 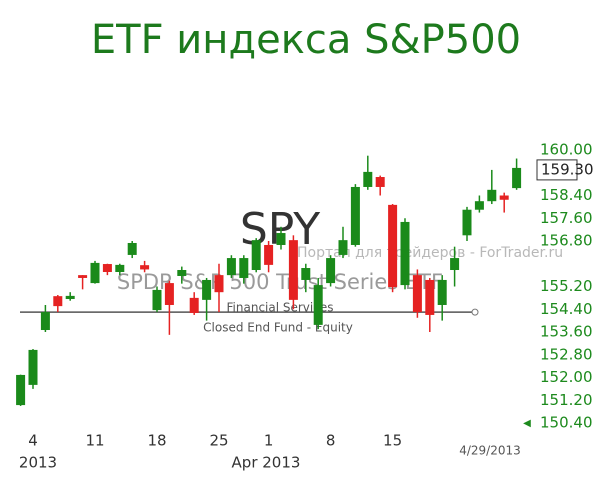 I want to click on fund-type: Closed End Fund - Equity, so click(x=278, y=328).